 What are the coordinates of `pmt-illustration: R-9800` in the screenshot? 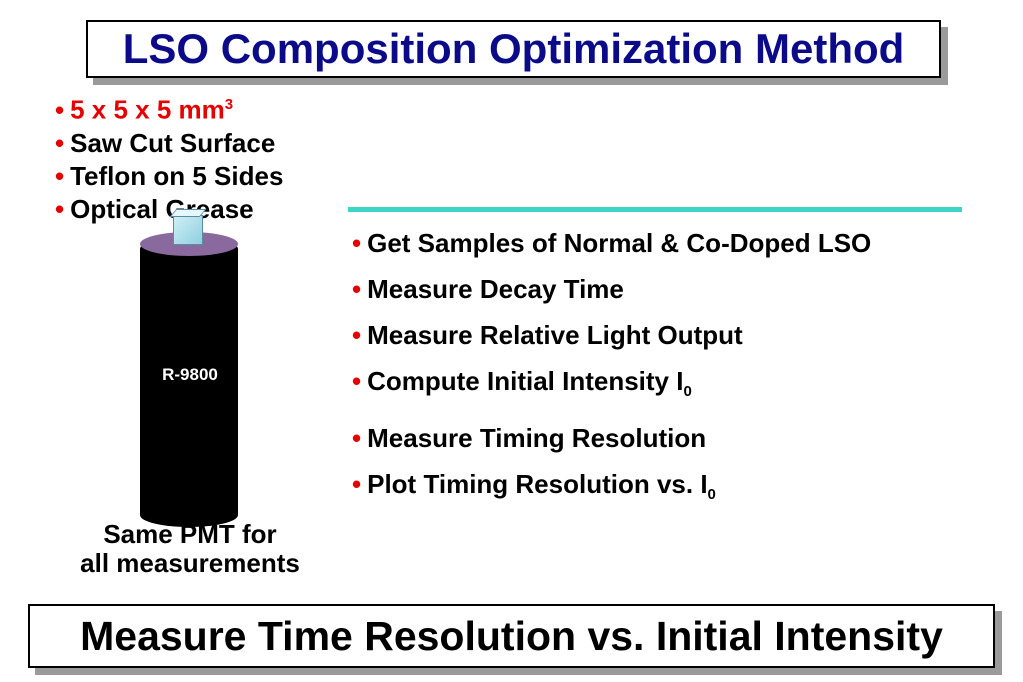 It's located at (190, 372).